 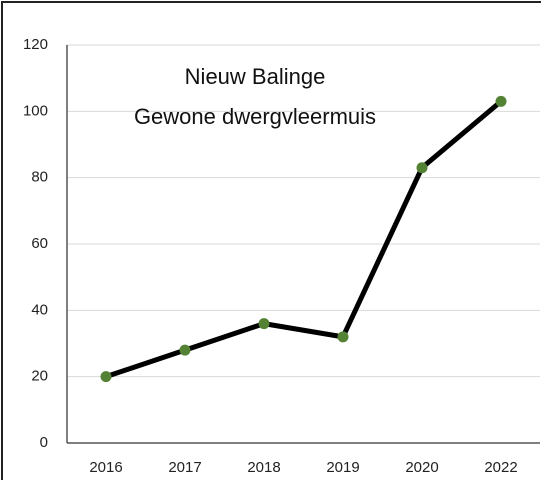 What do you see at coordinates (184, 467) in the screenshot?
I see `x-tick-label: 2017` at bounding box center [184, 467].